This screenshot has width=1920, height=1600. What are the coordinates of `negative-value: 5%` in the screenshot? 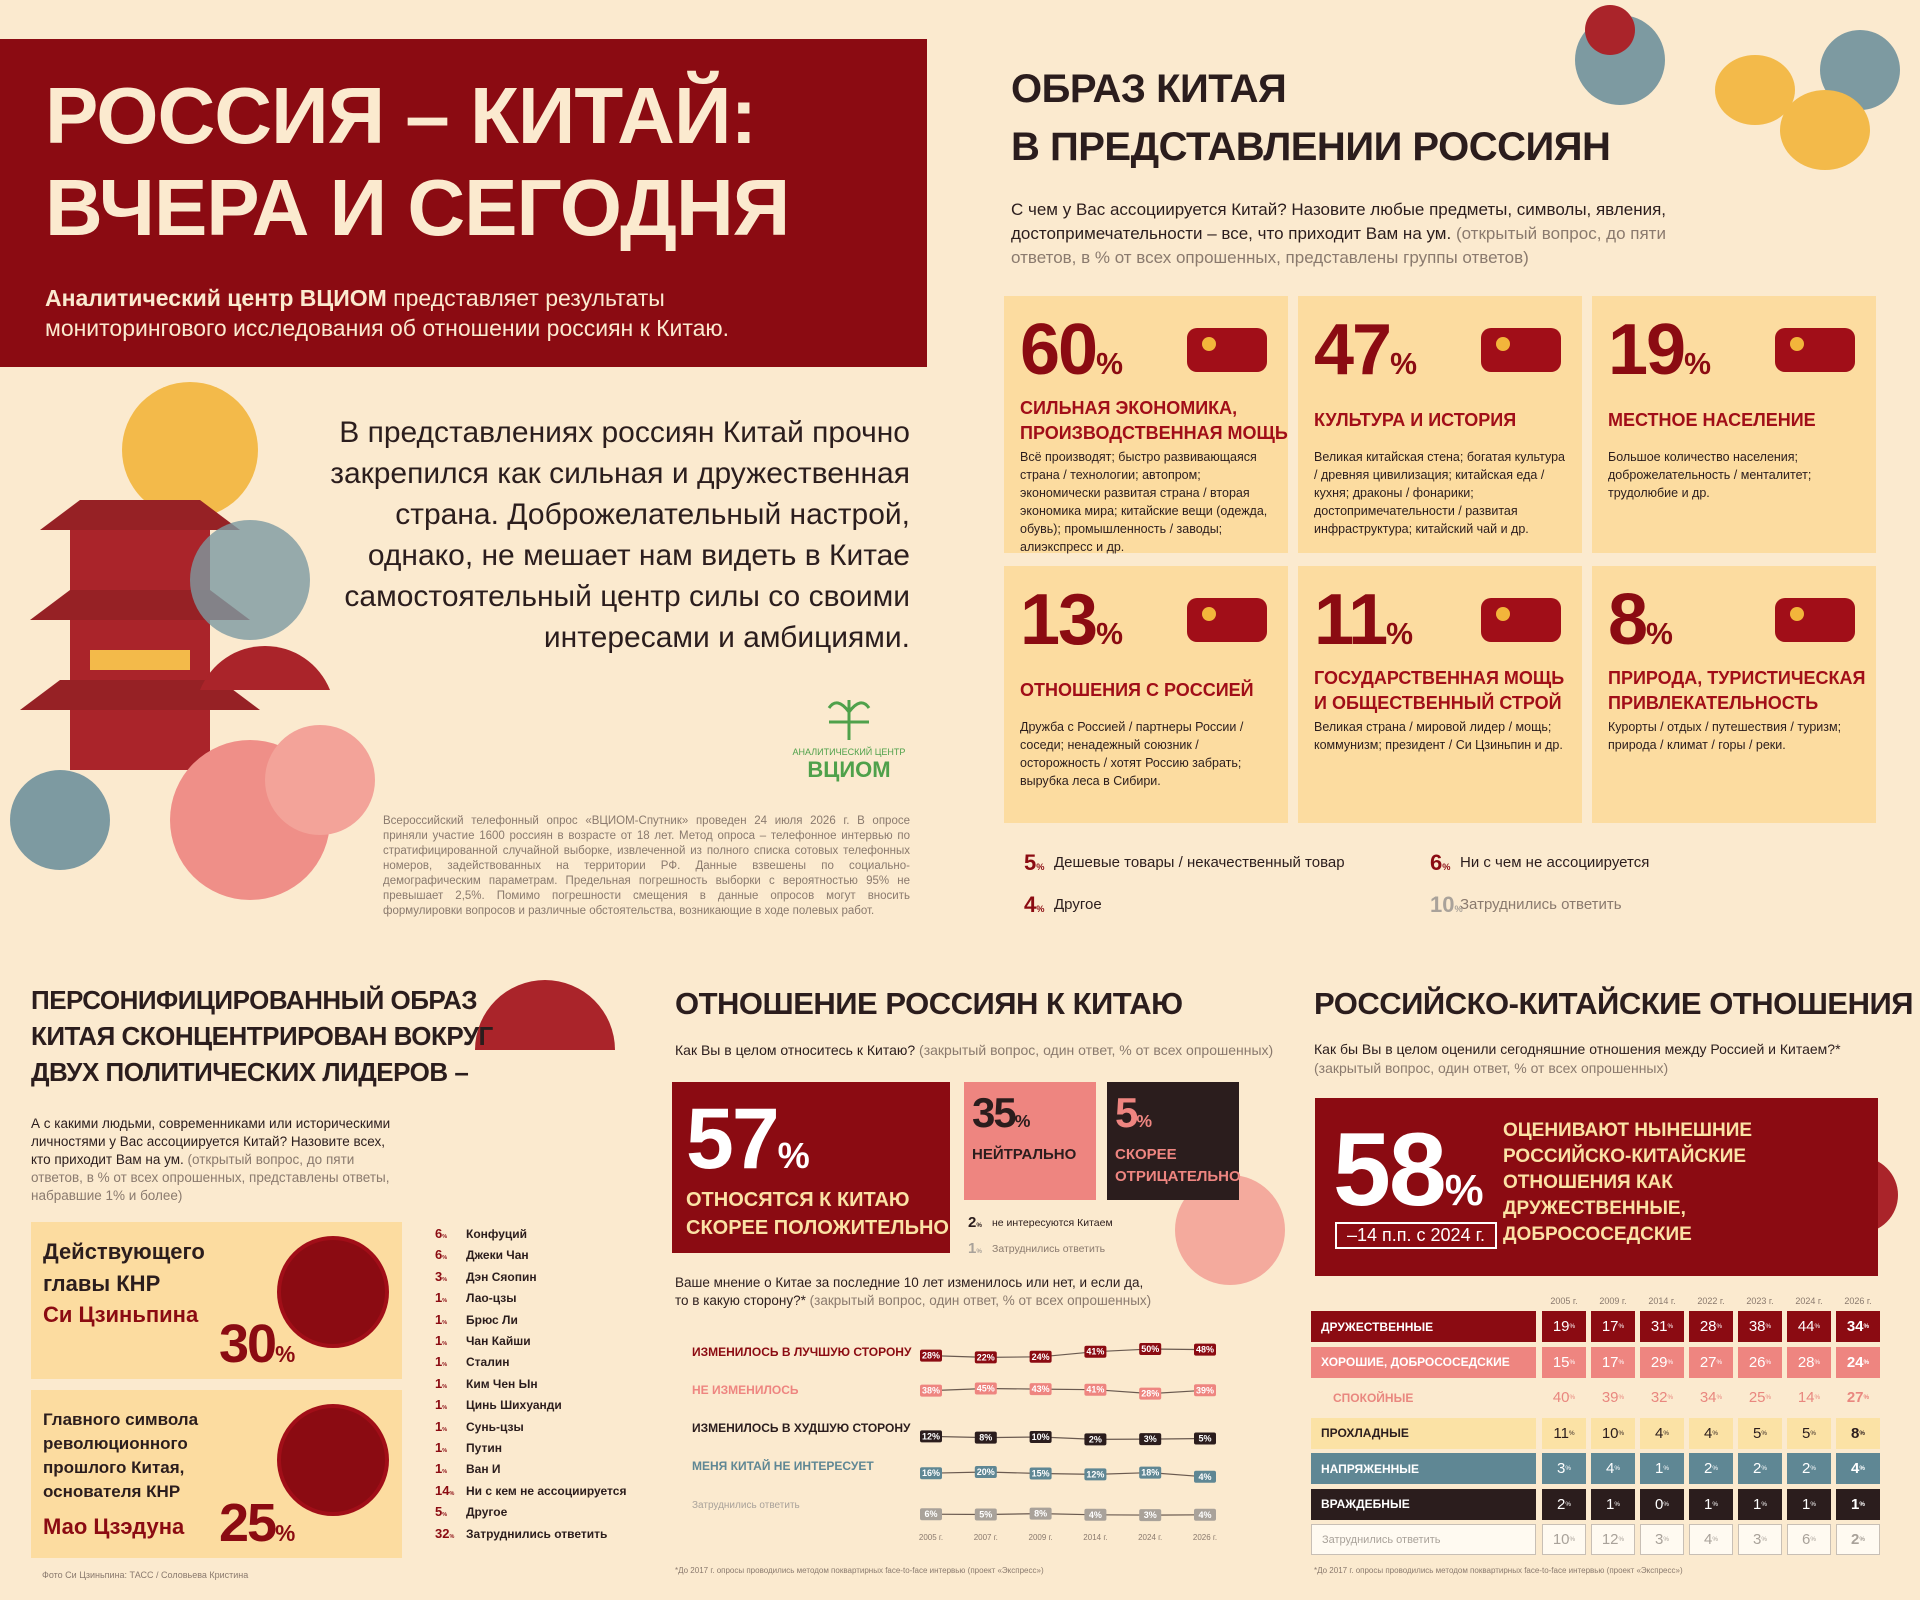 It's located at (1134, 1112).